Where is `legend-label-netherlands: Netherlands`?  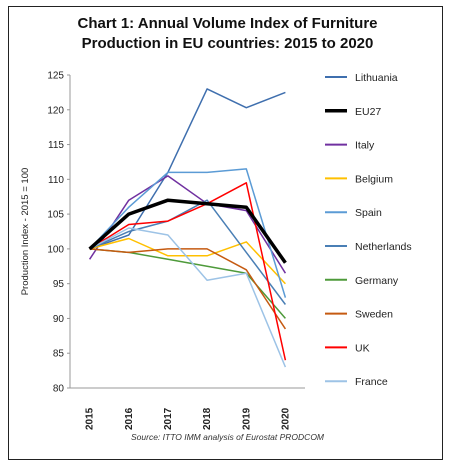 legend-label-netherlands: Netherlands is located at coordinates (383, 247).